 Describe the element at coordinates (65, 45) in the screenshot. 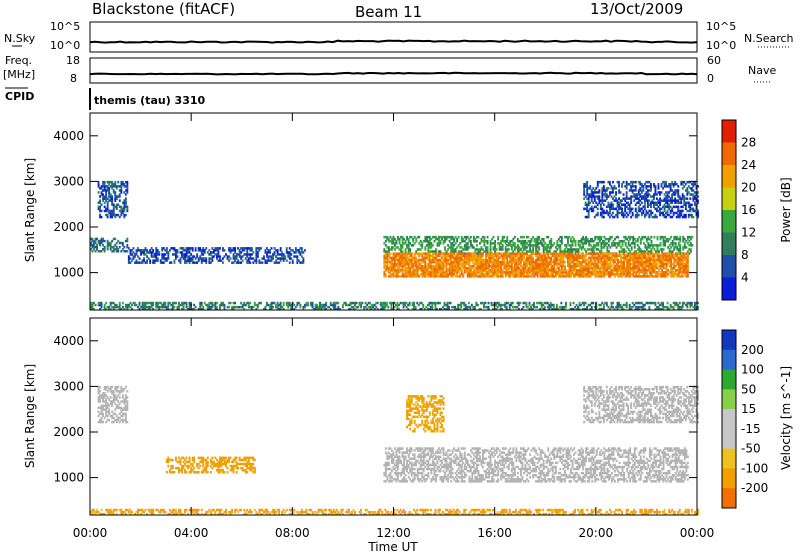

I see `nsky-tick-bottom: 10^0` at that location.